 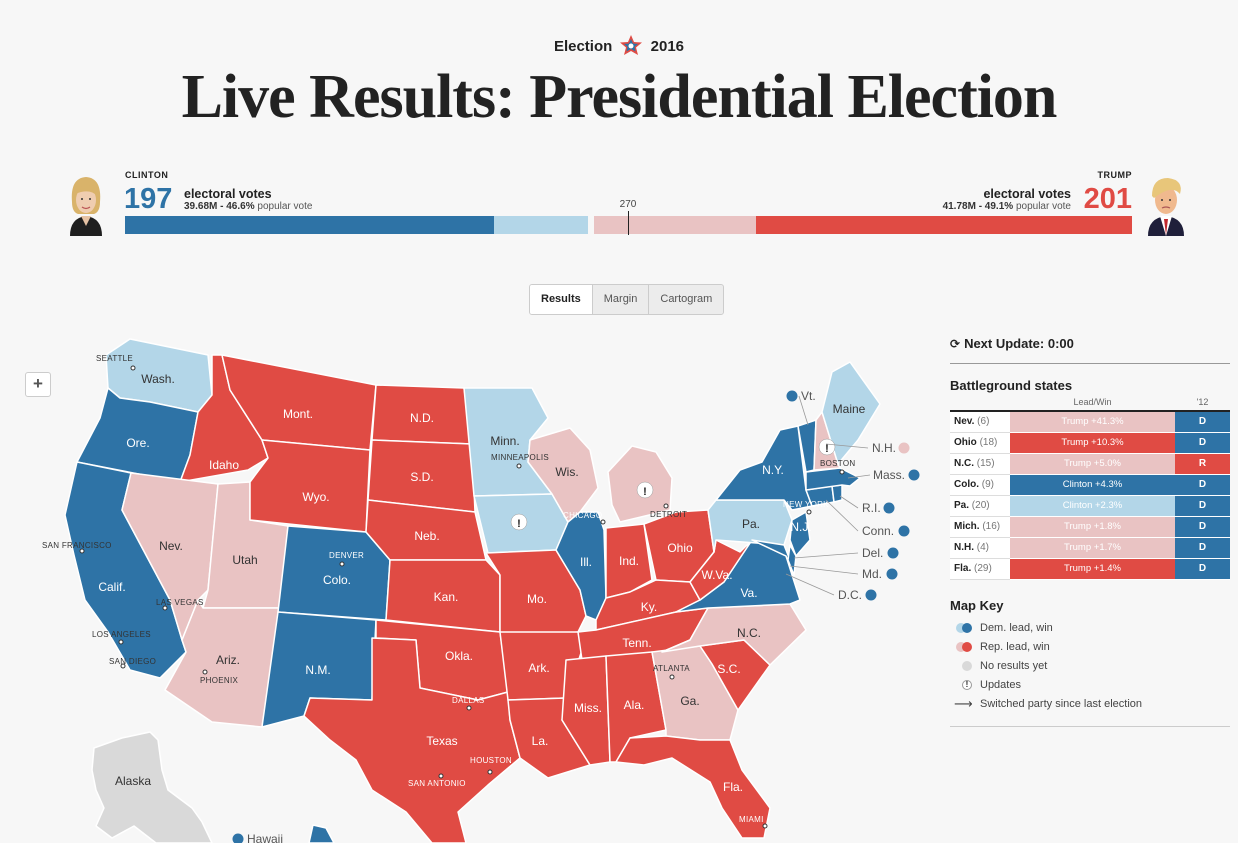 What do you see at coordinates (634, 705) in the screenshot?
I see `state-label-al: Ala.` at bounding box center [634, 705].